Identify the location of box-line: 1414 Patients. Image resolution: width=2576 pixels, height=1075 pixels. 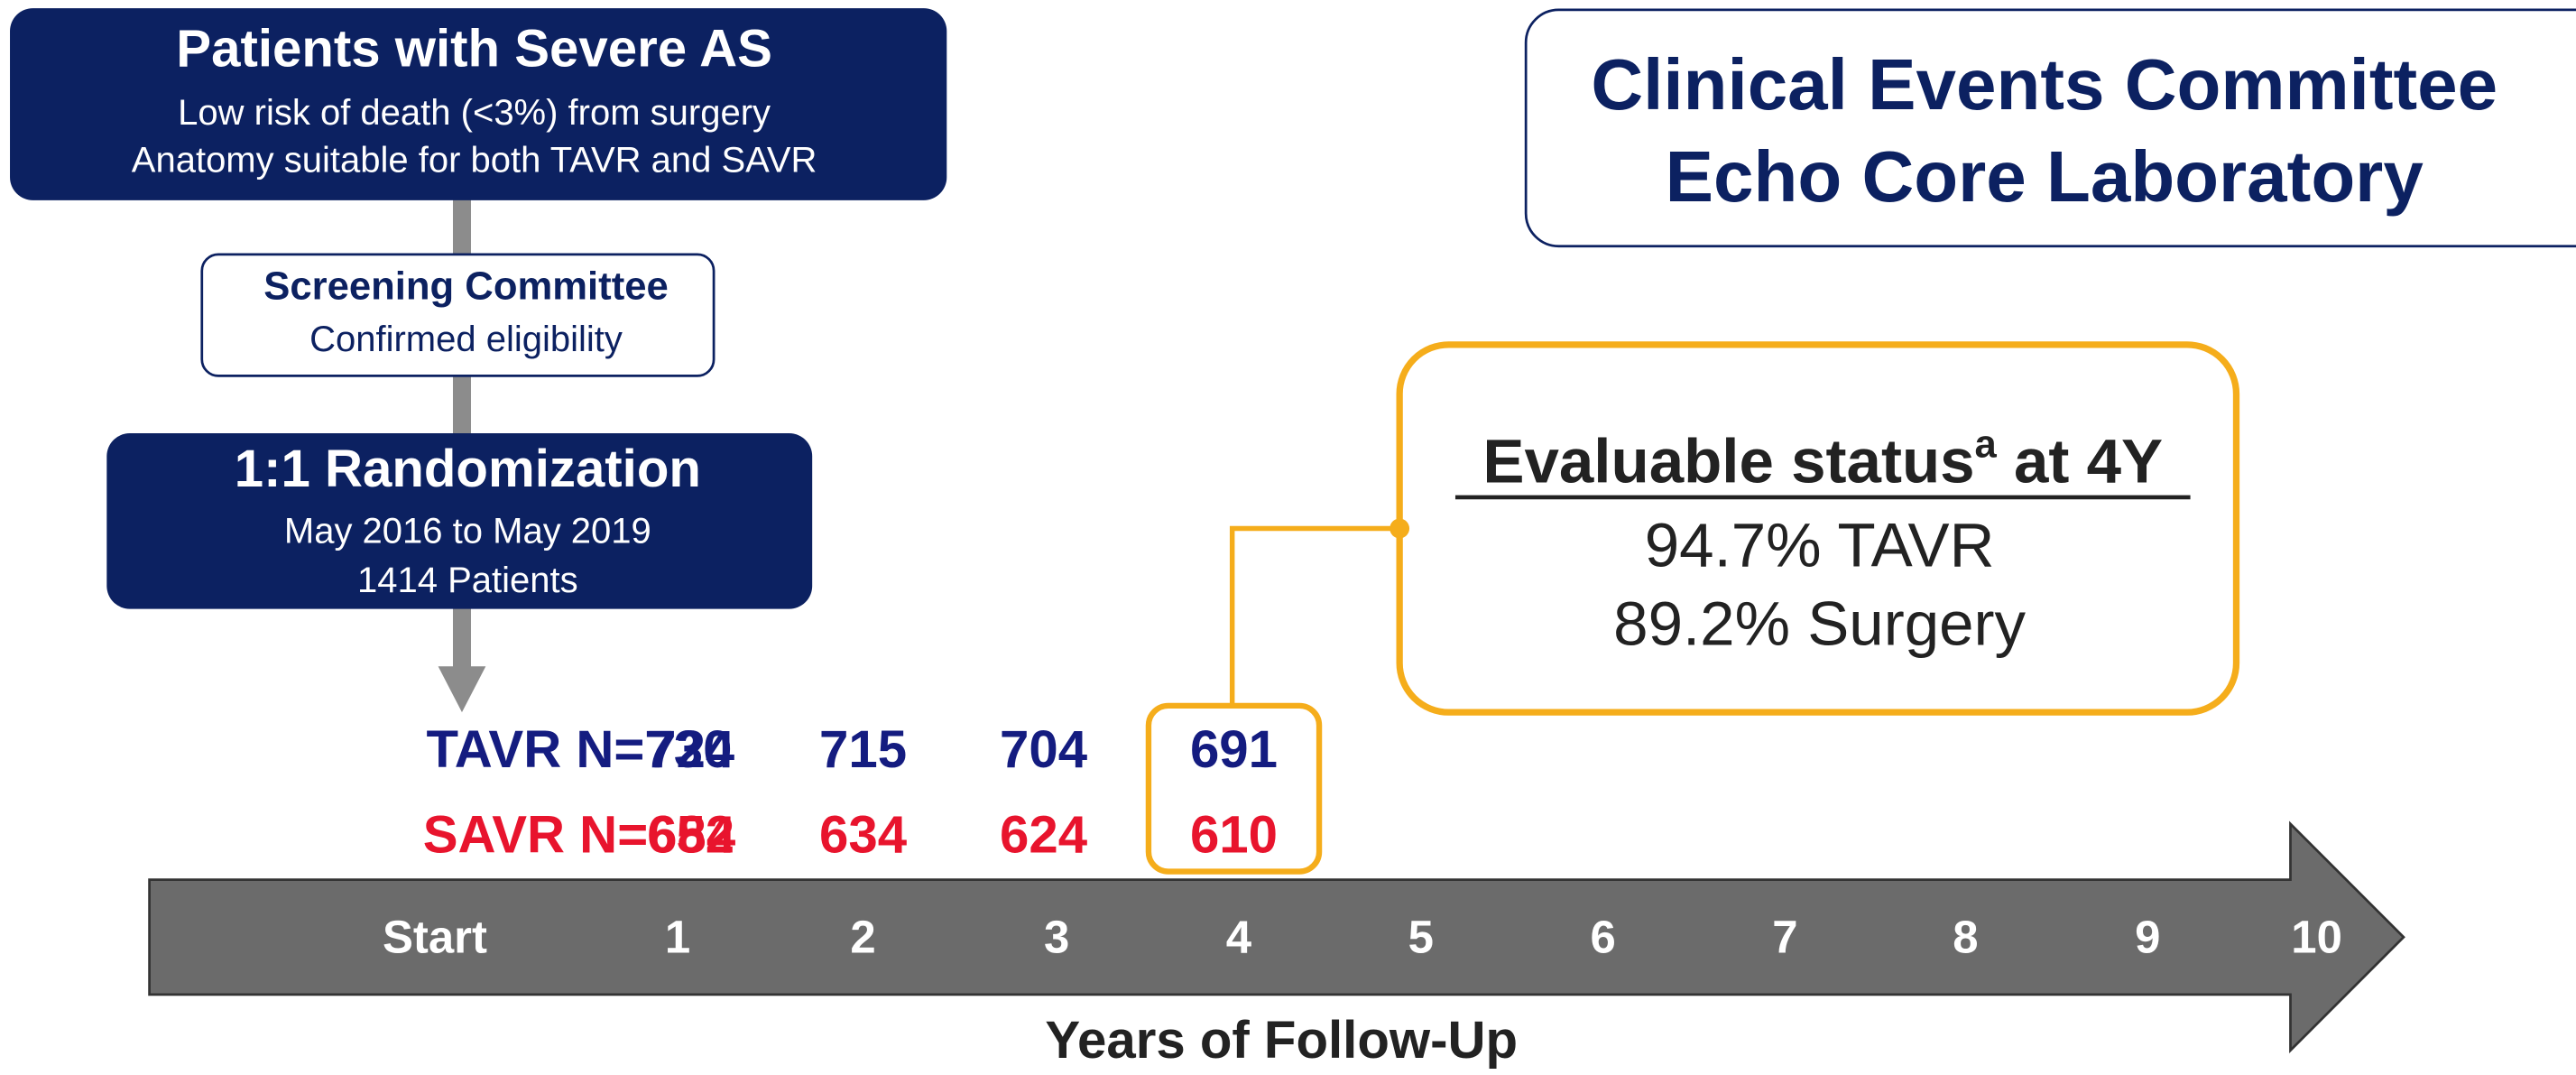
(468, 580).